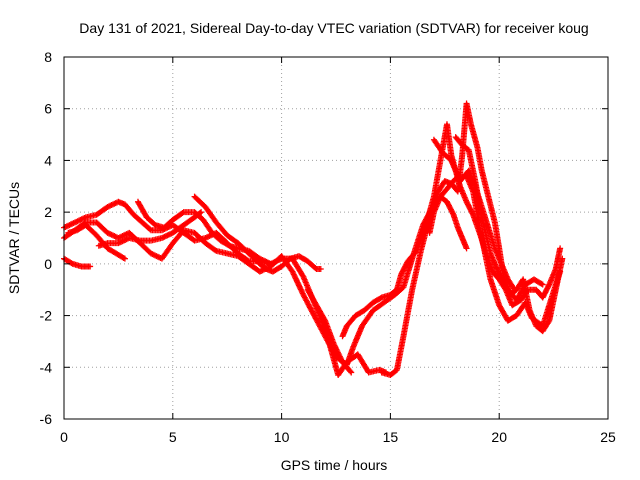  What do you see at coordinates (173, 437) in the screenshot?
I see `x-tick-label: 5` at bounding box center [173, 437].